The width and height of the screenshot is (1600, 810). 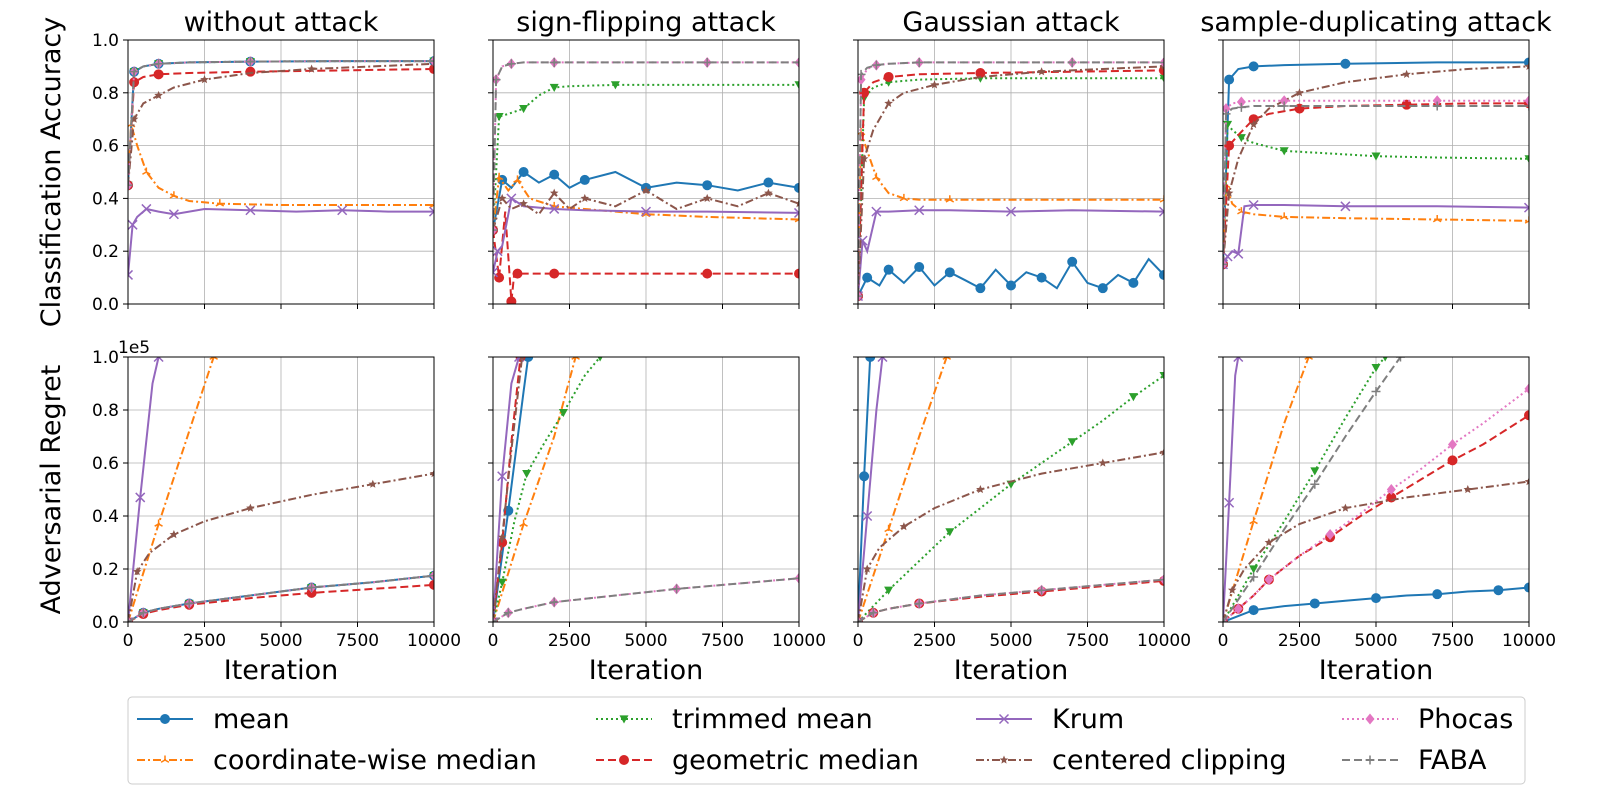 I want to click on offset-text: 1e5, so click(x=134, y=348).